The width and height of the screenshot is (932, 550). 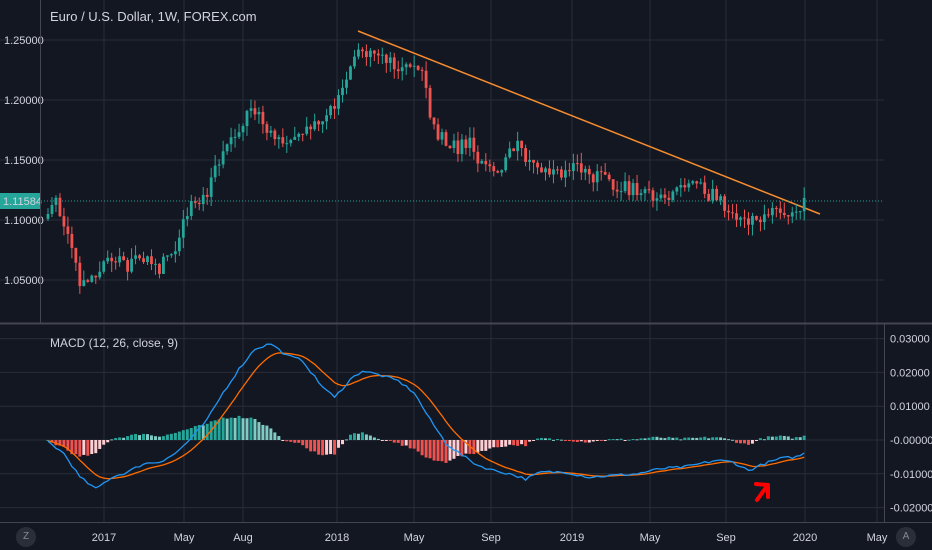 I want to click on indicator-legend: MACD (12, 26, close, 9), so click(x=114, y=343).